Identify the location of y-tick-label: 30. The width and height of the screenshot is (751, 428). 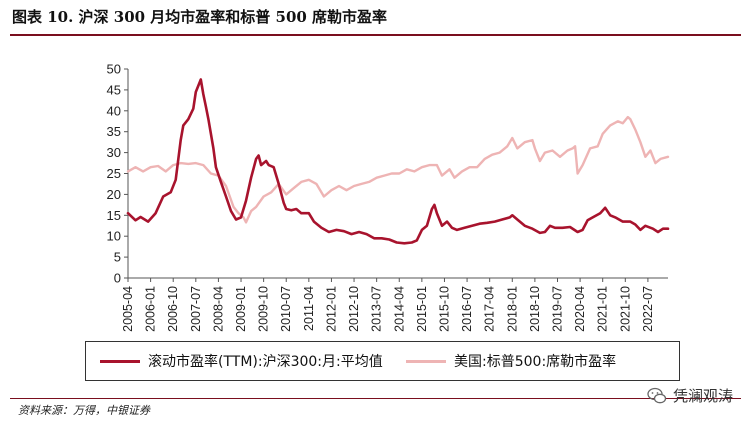
(114, 152).